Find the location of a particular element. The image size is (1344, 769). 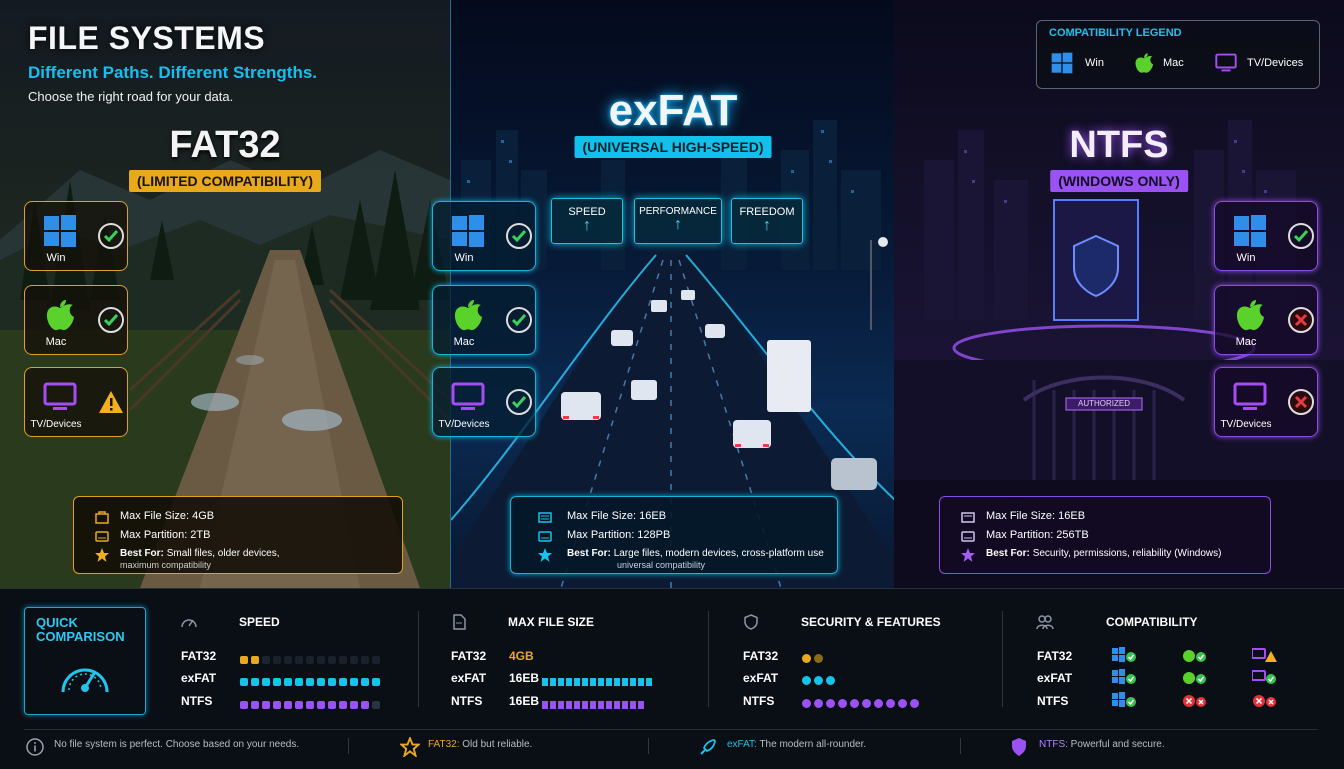

speed-name-exfat: exFAT is located at coordinates (199, 678).